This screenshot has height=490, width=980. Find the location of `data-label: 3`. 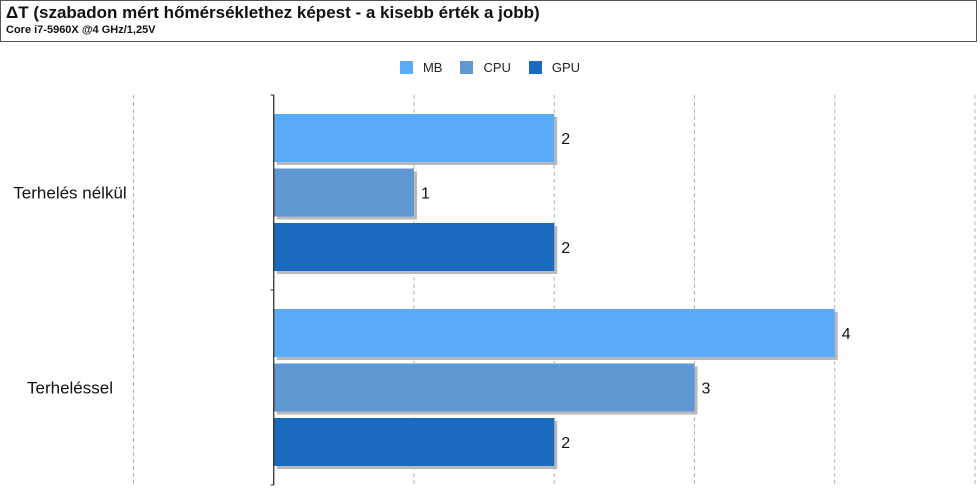

data-label: 3 is located at coordinates (706, 389).